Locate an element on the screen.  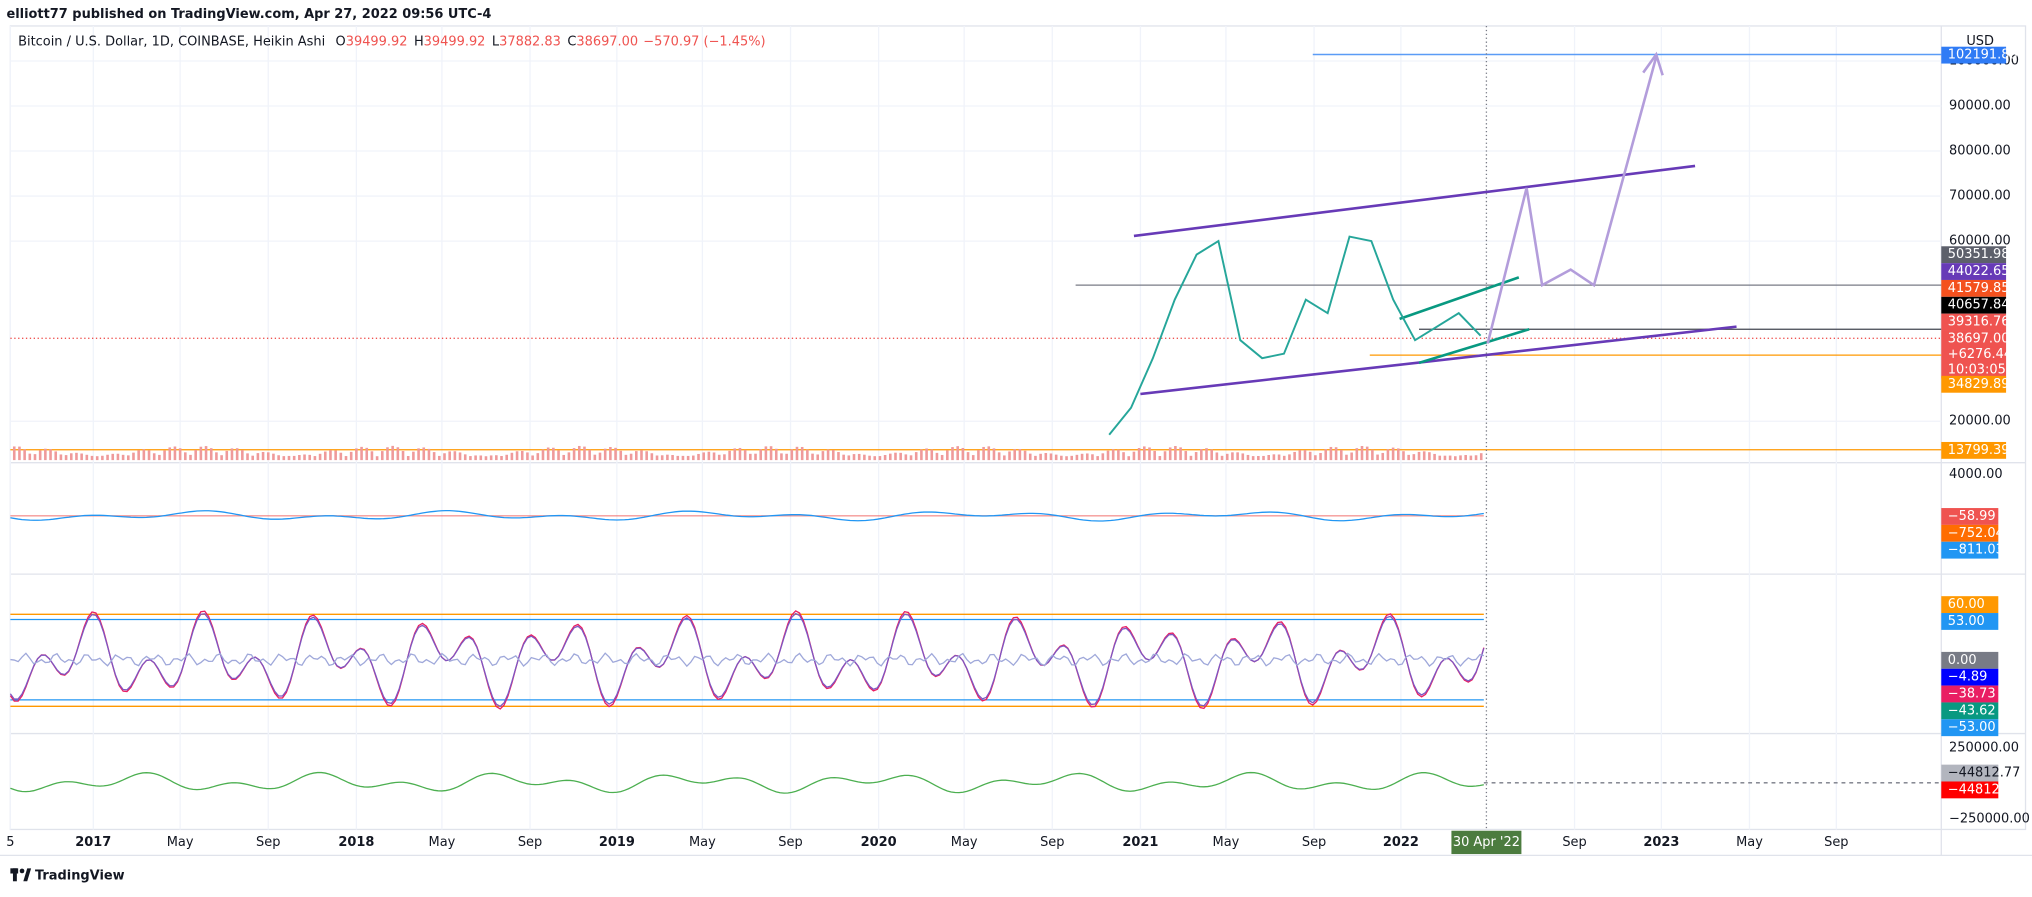
pane-badge-label: 53.00 is located at coordinates (1966, 621).